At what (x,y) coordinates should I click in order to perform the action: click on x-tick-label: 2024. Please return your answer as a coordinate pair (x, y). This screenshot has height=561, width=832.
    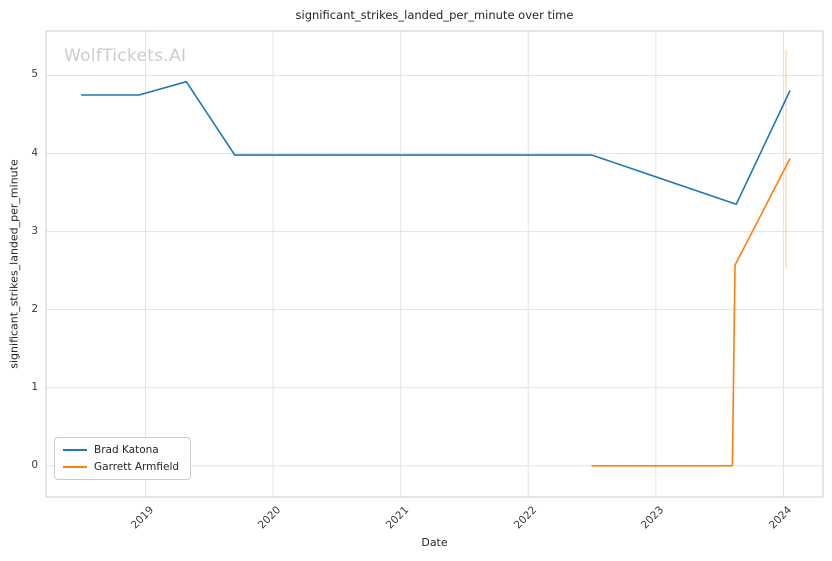
    Looking at the image, I should click on (780, 518).